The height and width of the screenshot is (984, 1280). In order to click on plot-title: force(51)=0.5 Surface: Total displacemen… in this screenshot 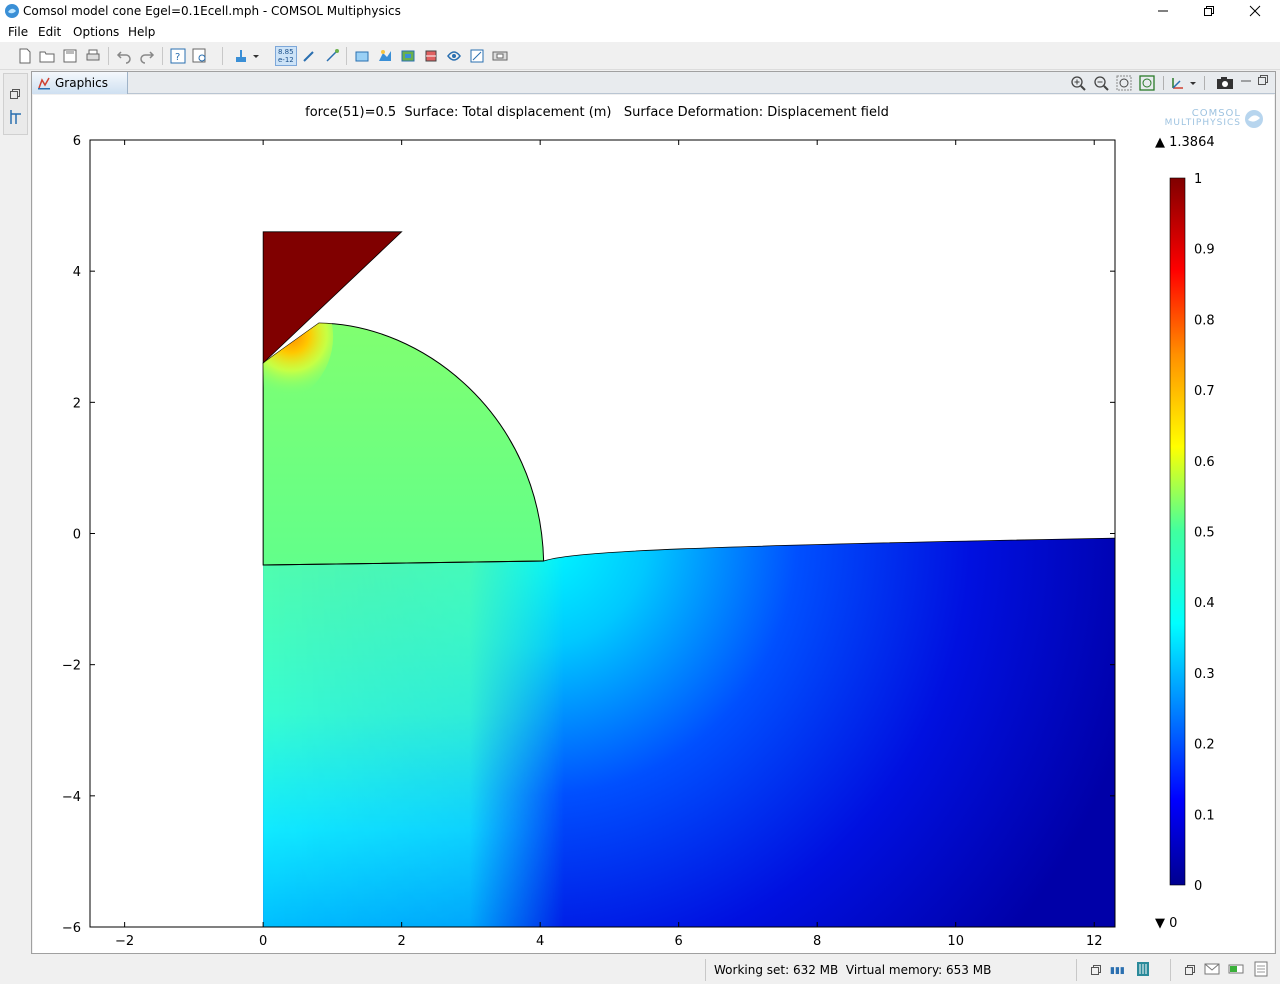, I will do `click(597, 112)`.